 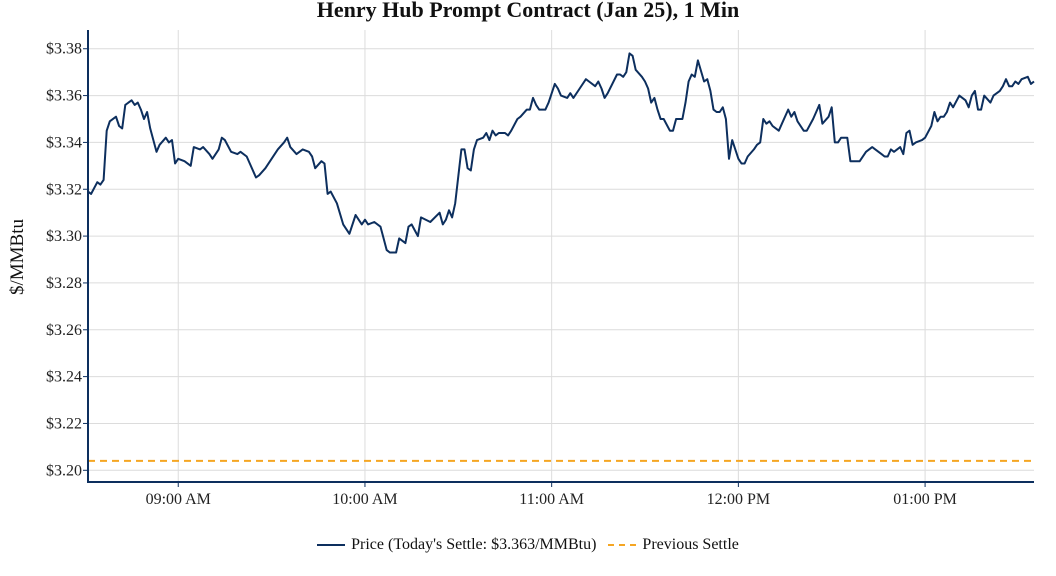 What do you see at coordinates (64, 142) in the screenshot?
I see `y-tick-label: $3.34` at bounding box center [64, 142].